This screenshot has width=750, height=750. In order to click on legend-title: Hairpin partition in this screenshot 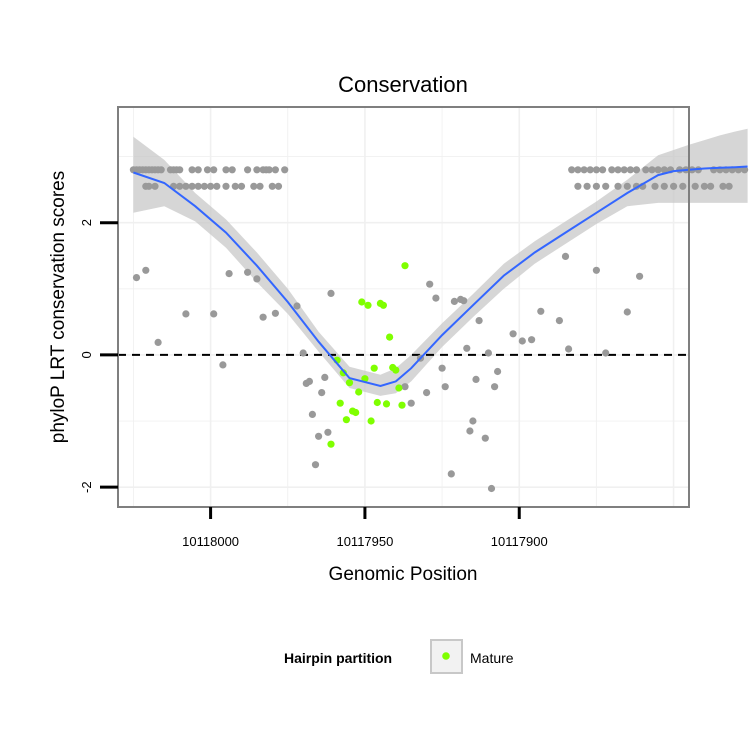, I will do `click(338, 658)`.